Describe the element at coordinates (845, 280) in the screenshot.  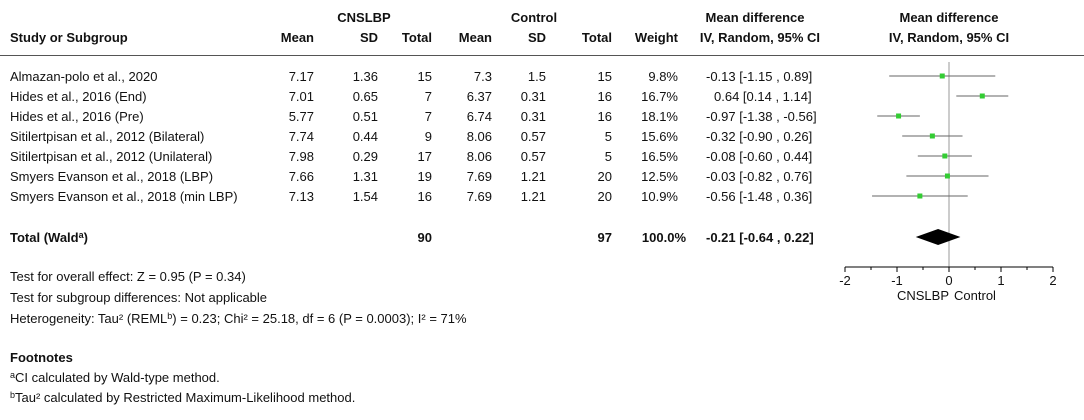
I see `x-tick-label: -2` at that location.